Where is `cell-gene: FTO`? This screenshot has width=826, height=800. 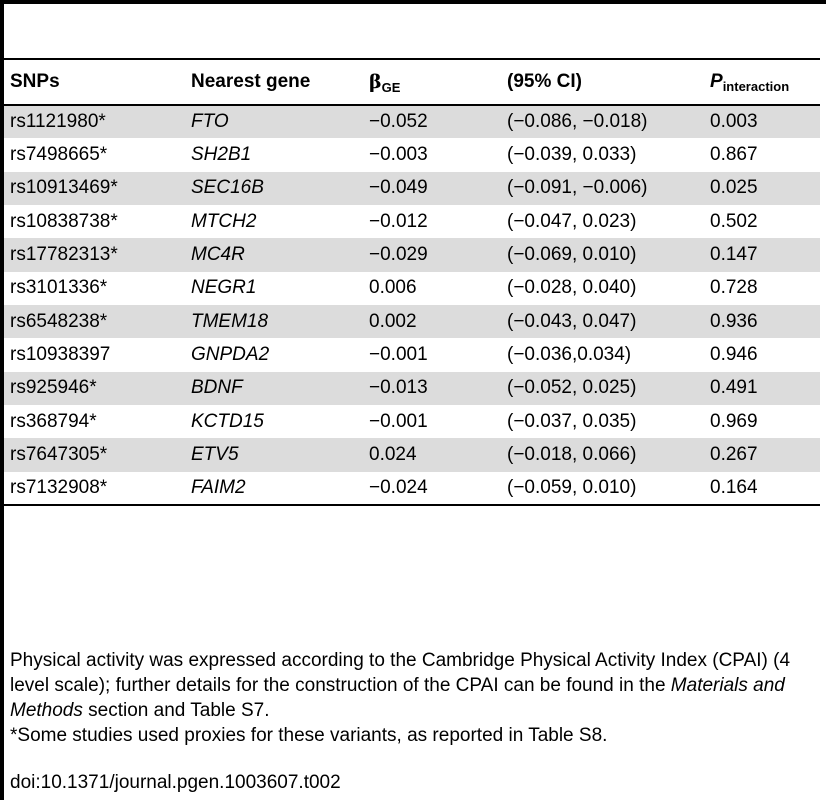 cell-gene: FTO is located at coordinates (274, 122).